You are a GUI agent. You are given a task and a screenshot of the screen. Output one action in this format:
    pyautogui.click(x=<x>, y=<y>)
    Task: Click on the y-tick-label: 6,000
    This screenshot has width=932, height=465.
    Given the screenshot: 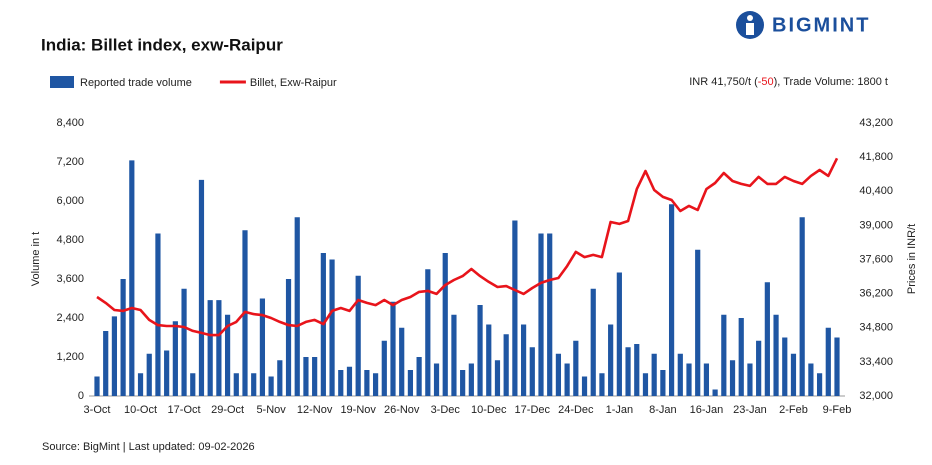 What is the action you would take?
    pyautogui.click(x=70, y=201)
    